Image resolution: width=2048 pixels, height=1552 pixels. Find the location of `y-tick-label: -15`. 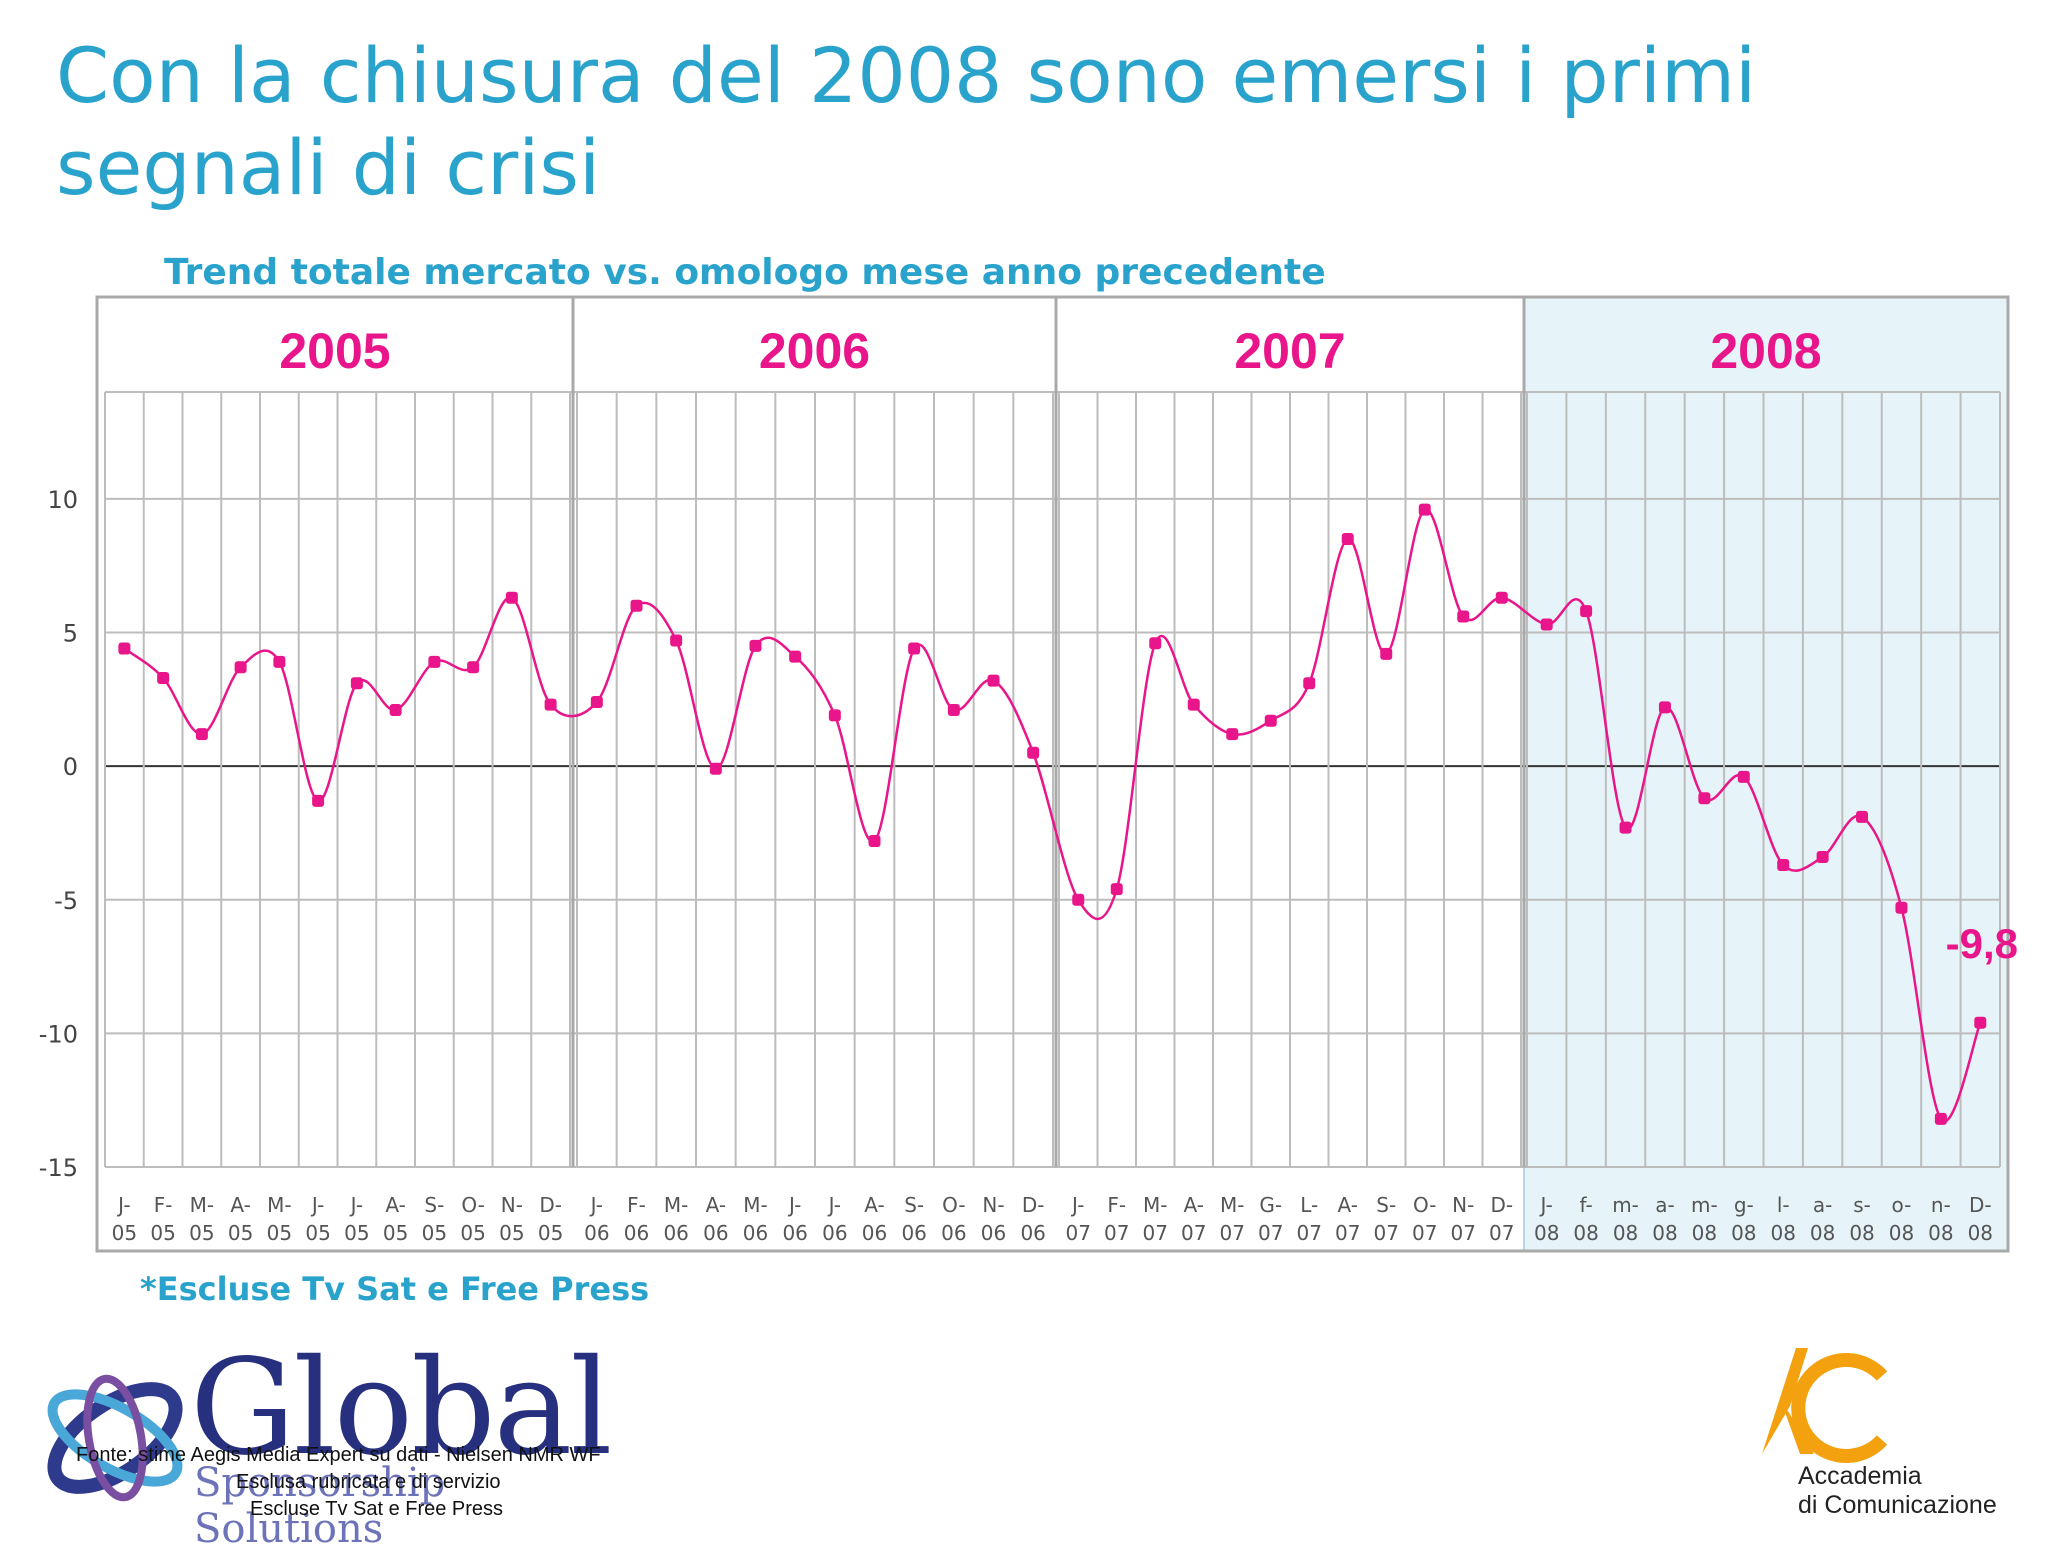

y-tick-label: -15 is located at coordinates (58, 1168).